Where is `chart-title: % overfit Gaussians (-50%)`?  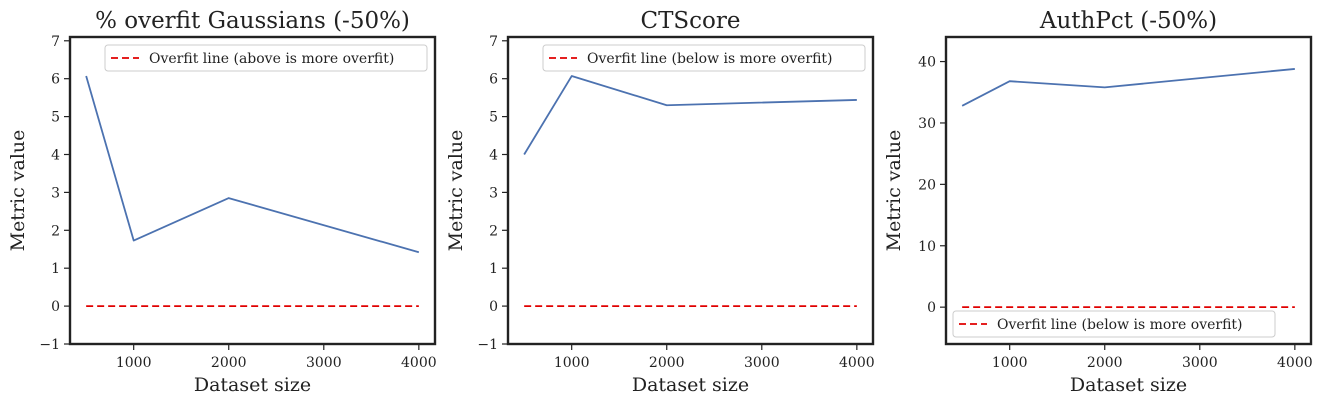
chart-title: % overfit Gaussians (-50%) is located at coordinates (252, 21).